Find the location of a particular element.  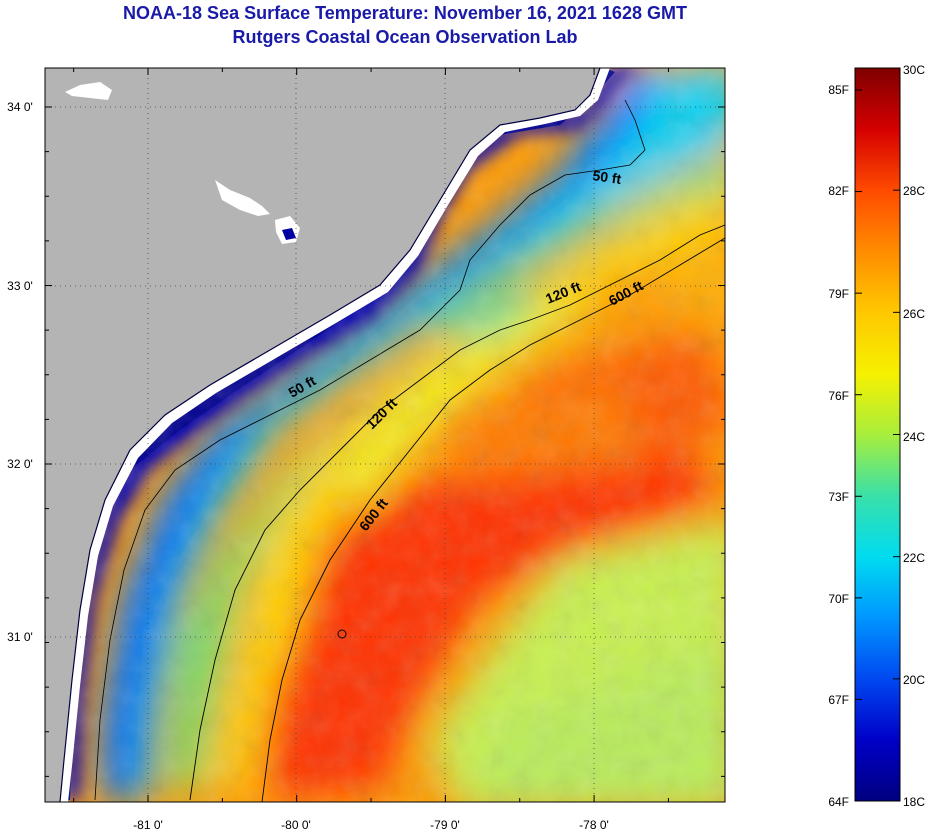

contour-label: 50 ft is located at coordinates (607, 177).